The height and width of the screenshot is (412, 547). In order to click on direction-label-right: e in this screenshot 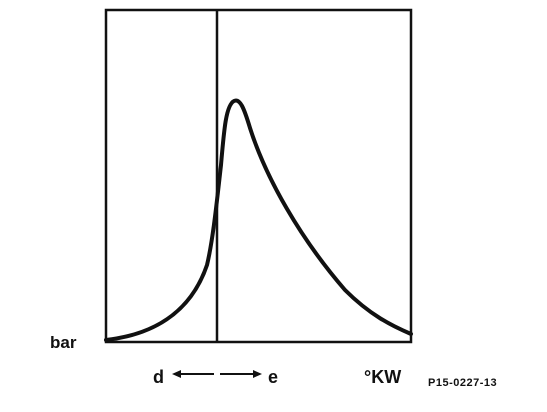, I will do `click(273, 377)`.